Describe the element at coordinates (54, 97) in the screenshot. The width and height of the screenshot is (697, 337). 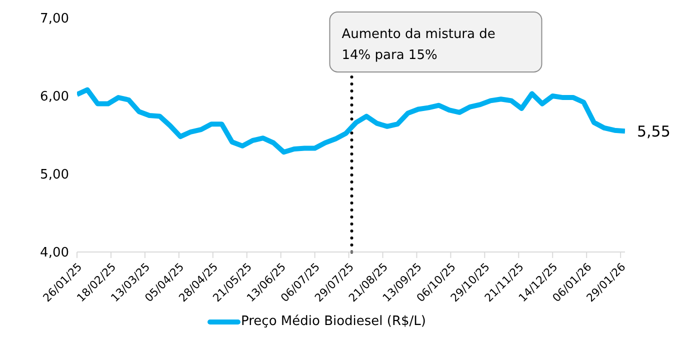
I see `y-tick-label: 6,00` at that location.